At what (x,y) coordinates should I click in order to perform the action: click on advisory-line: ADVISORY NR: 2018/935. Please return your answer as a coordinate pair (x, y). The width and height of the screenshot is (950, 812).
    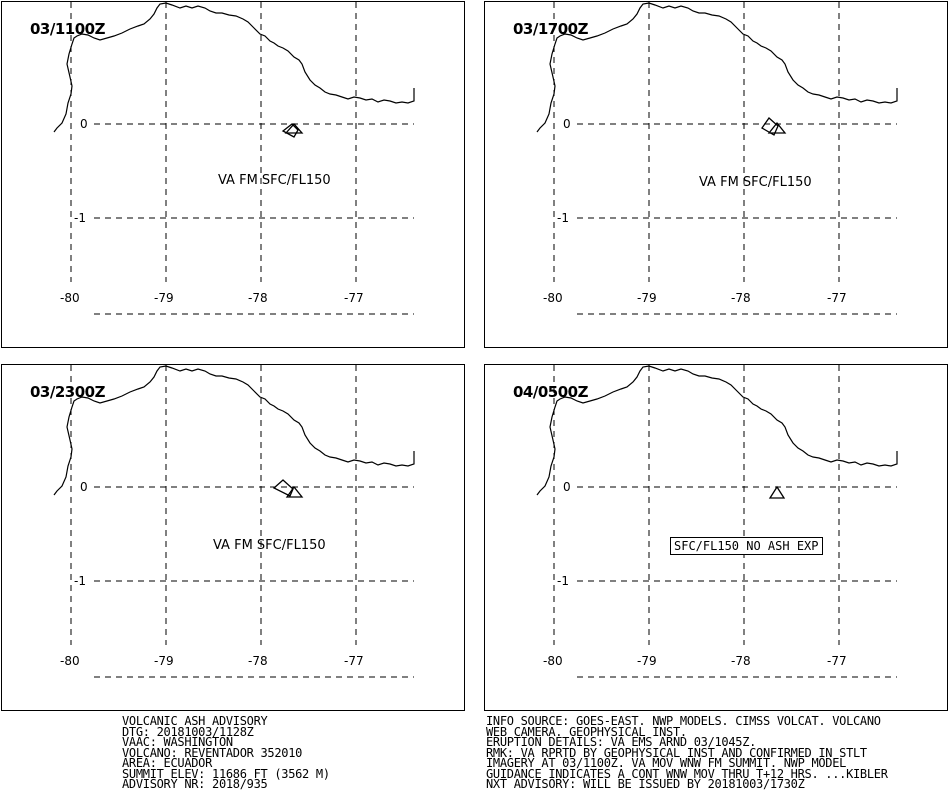
    Looking at the image, I should click on (195, 784).